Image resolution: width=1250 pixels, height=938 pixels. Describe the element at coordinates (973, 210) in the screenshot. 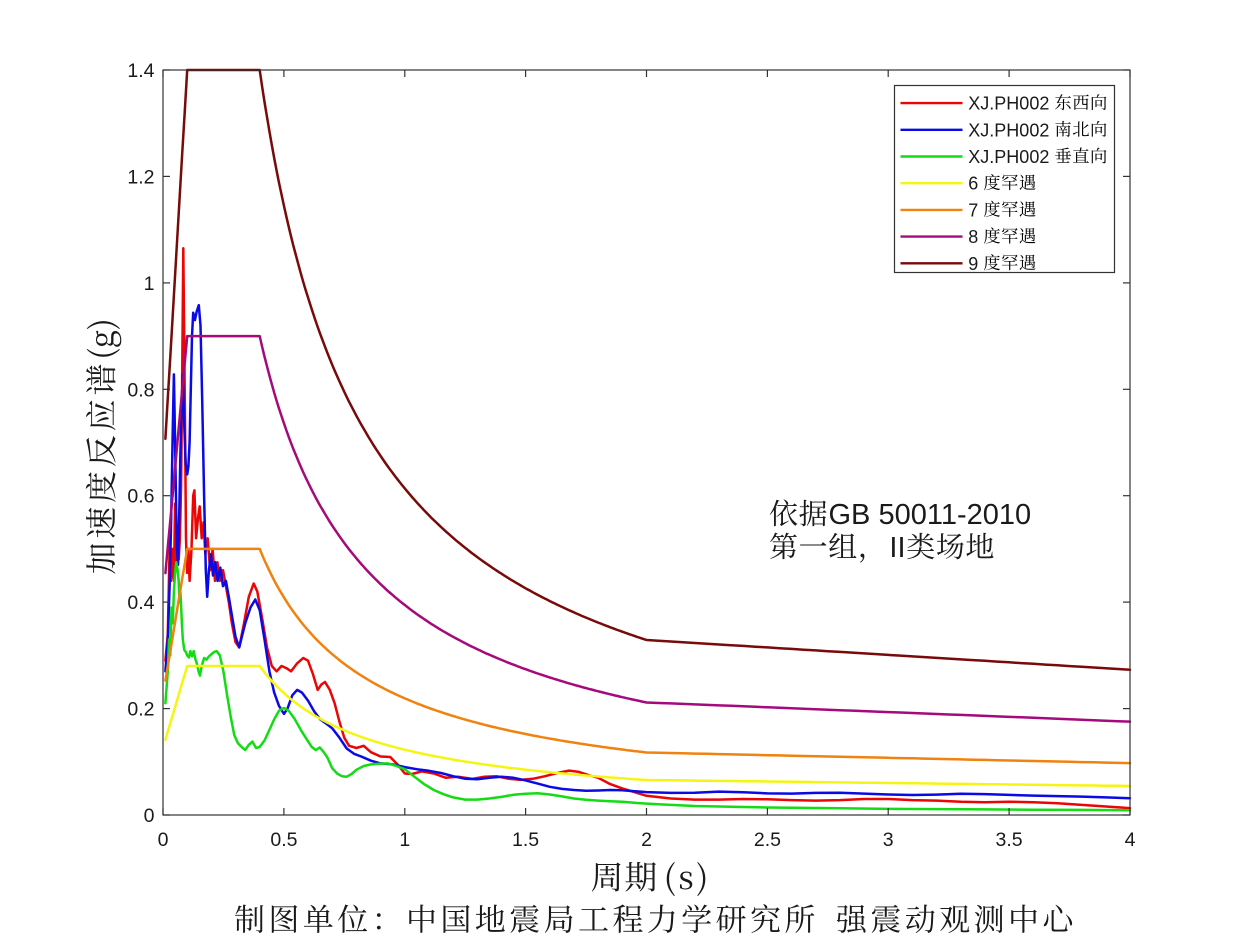

I see `svg-text: 7` at that location.